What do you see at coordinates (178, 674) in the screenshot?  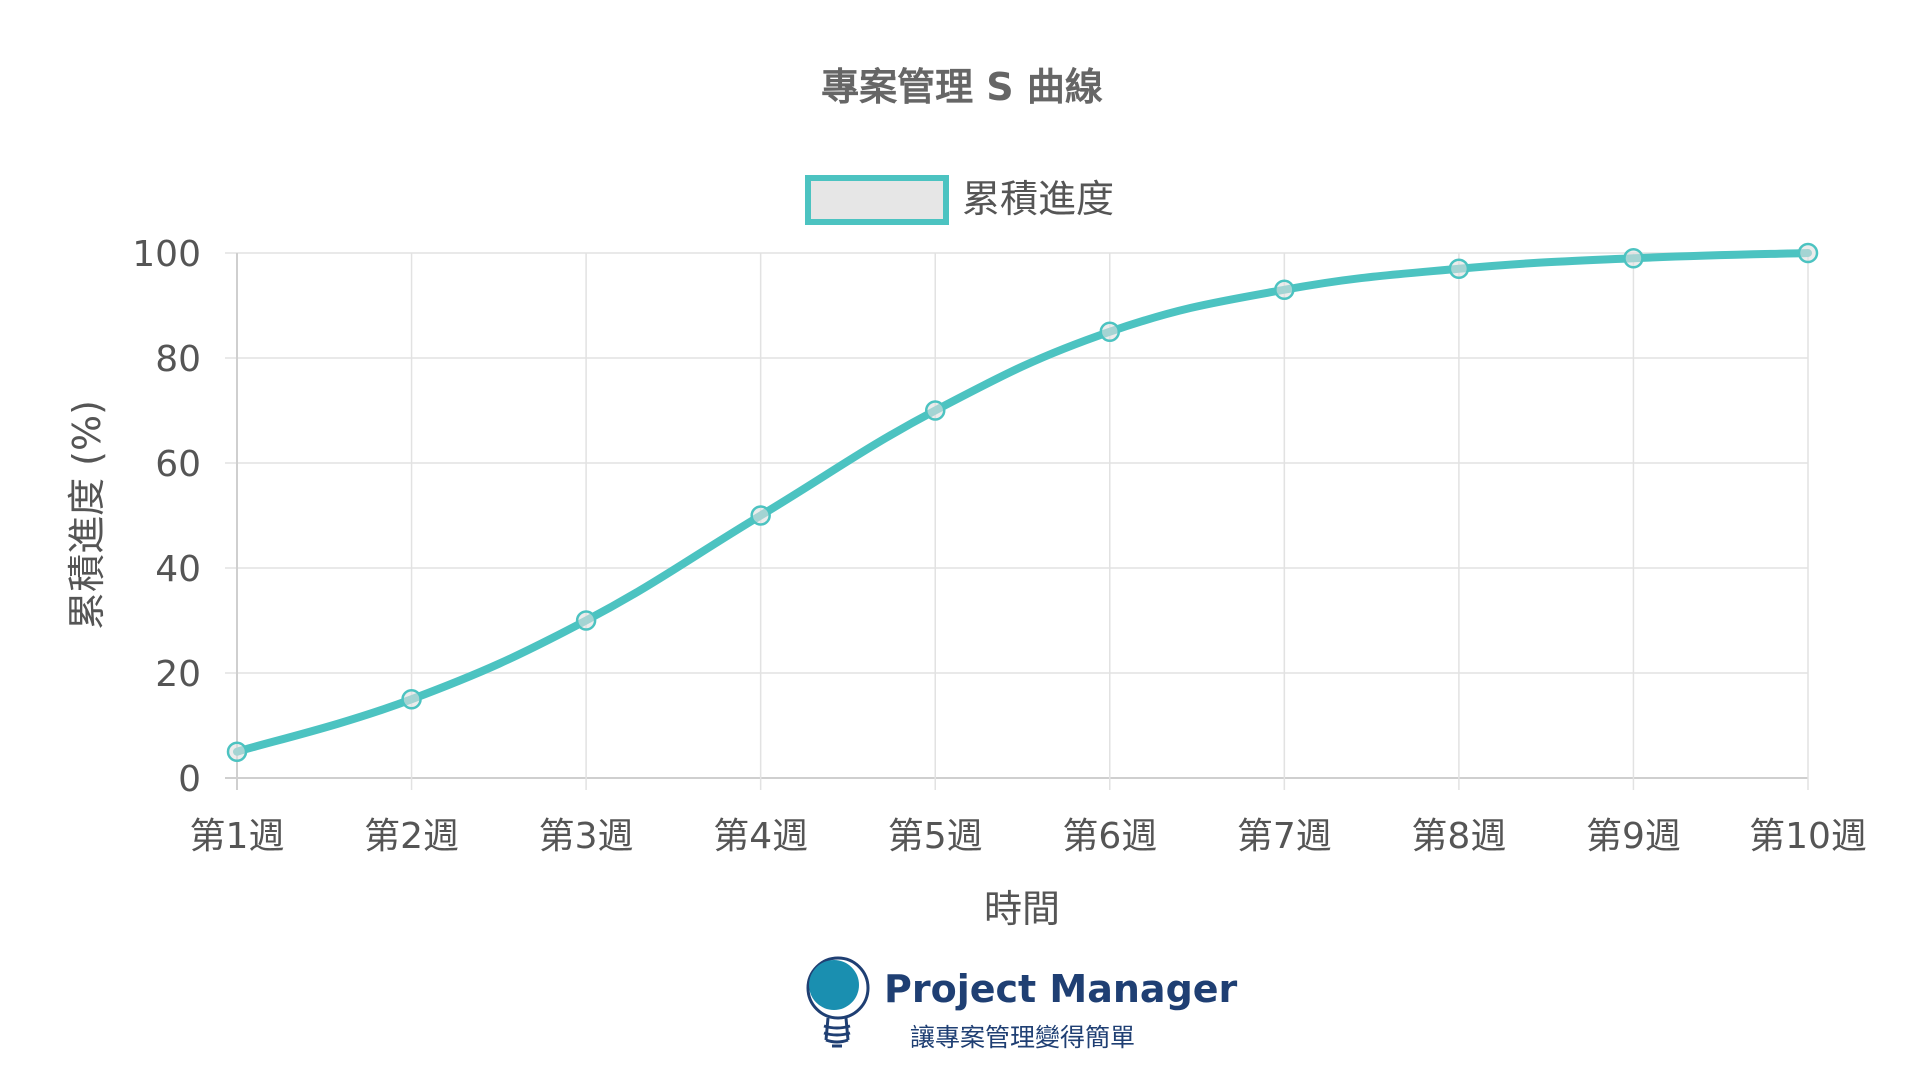 I see `y-tick-label: 20` at bounding box center [178, 674].